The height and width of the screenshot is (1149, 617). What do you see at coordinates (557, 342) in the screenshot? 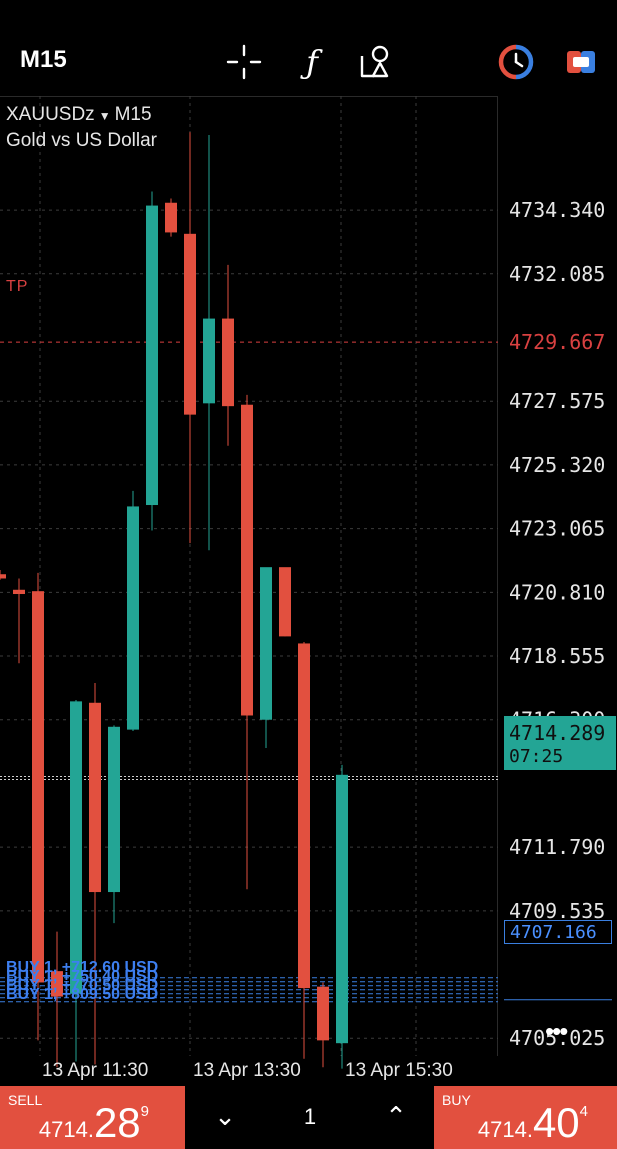
I see `tp-price-label: 4729.667` at bounding box center [557, 342].